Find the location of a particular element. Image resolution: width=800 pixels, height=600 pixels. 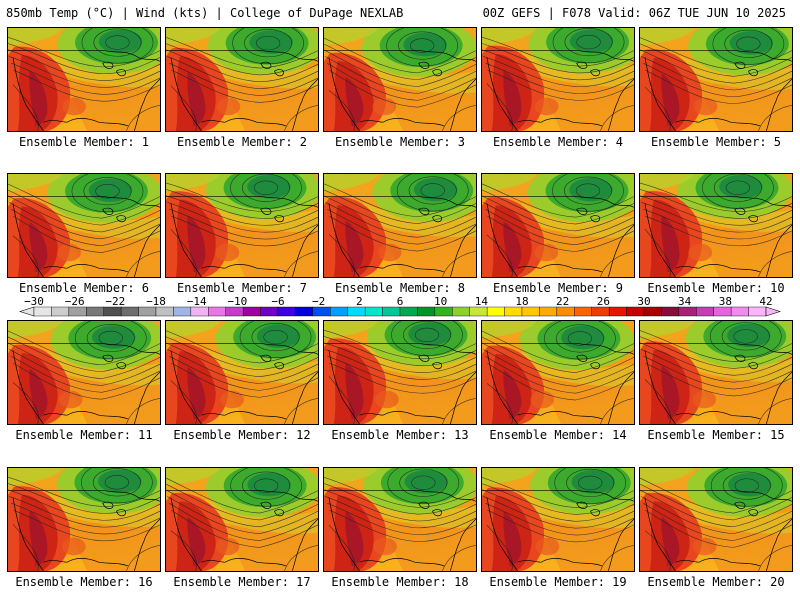

ensemble-panel: Ensemble Member: 20 is located at coordinates (716, 528).